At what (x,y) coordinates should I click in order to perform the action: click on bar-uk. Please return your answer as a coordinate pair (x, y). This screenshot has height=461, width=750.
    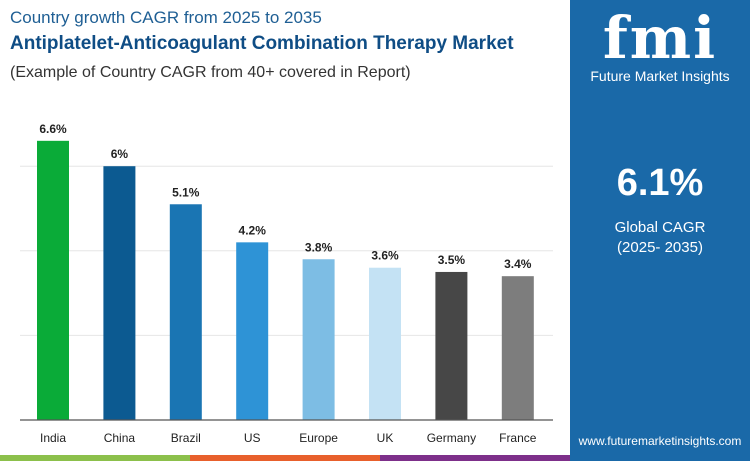
    Looking at the image, I should click on (385, 343).